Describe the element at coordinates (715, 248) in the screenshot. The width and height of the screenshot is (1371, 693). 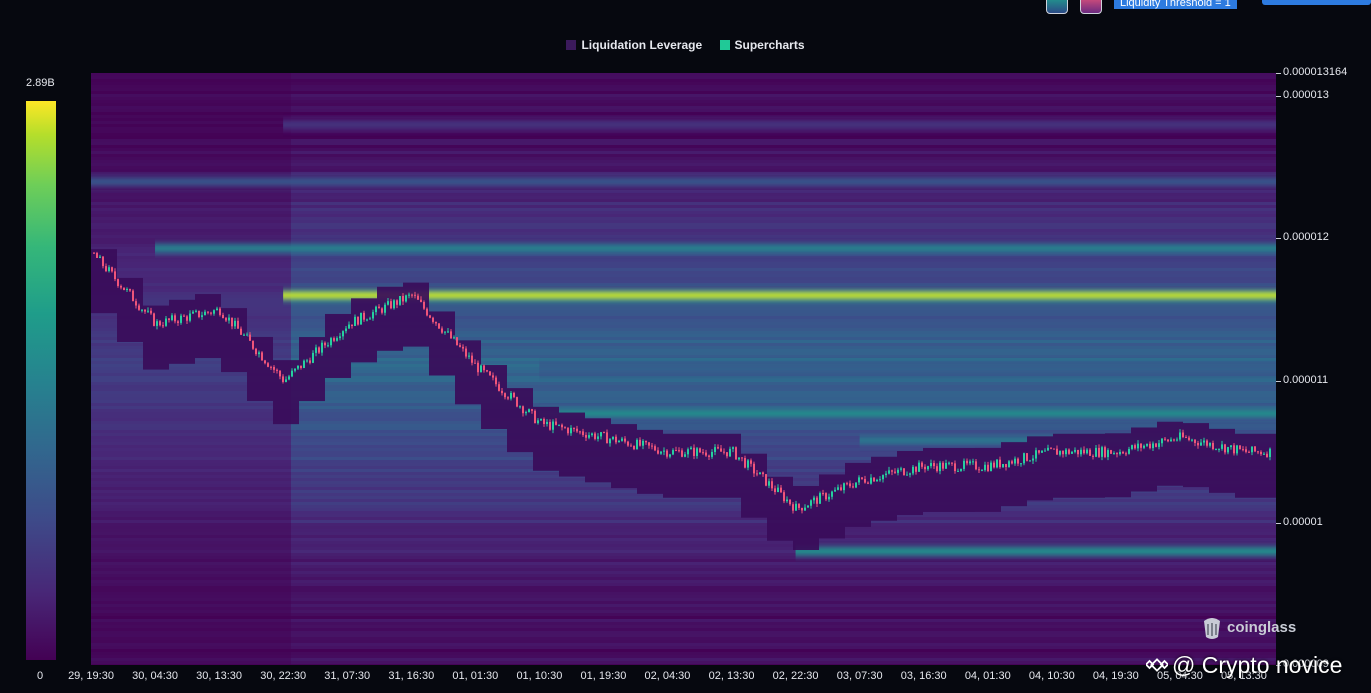
I see `liquidity-band` at that location.